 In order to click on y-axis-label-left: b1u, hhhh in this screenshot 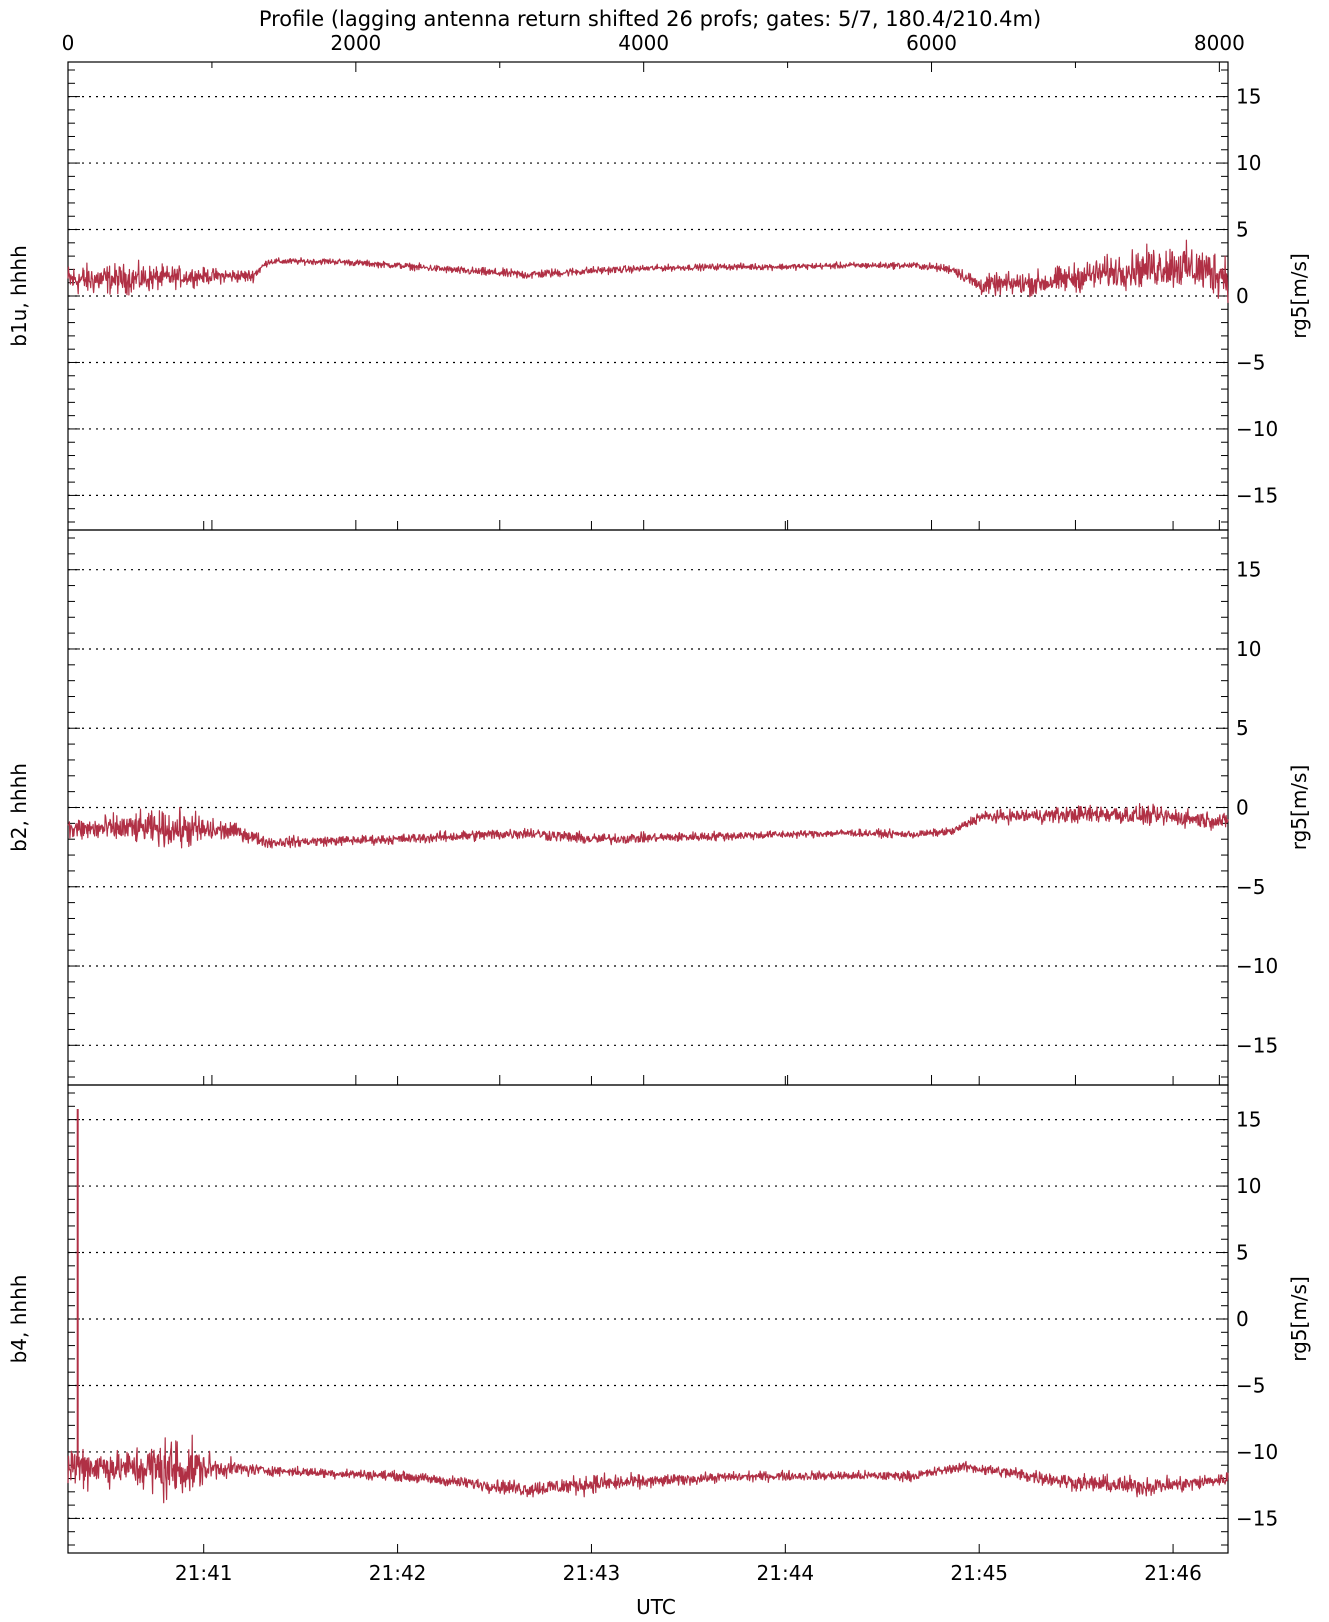, I will do `click(19, 296)`.